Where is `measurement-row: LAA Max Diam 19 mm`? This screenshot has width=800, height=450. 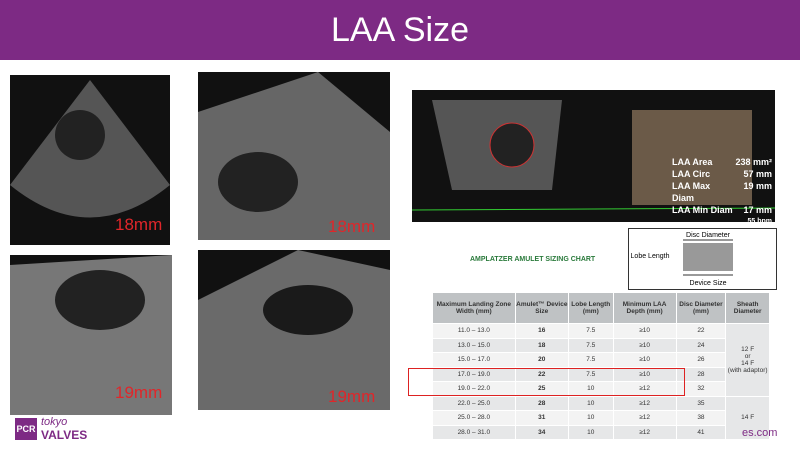 measurement-row: LAA Max Diam 19 mm is located at coordinates (722, 192).